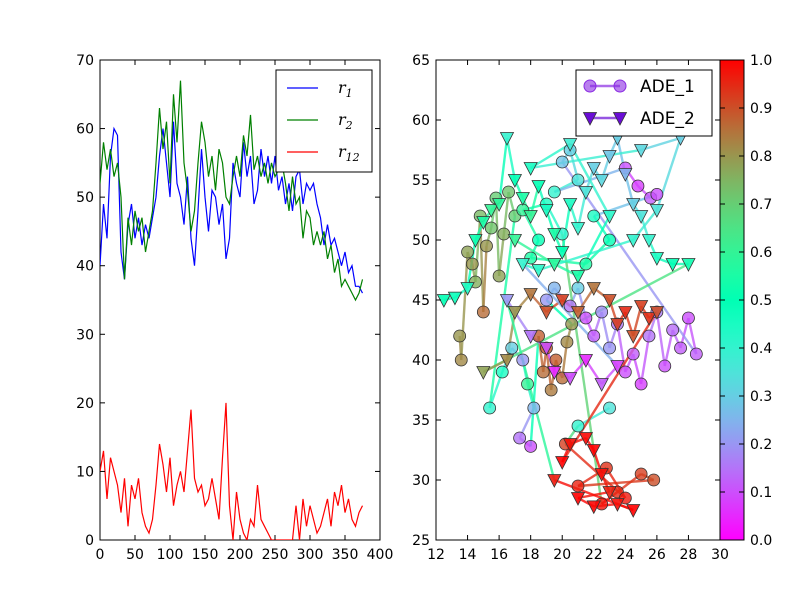  What do you see at coordinates (761, 109) in the screenshot?
I see `colorbar-tick-label: 0.9` at bounding box center [761, 109].